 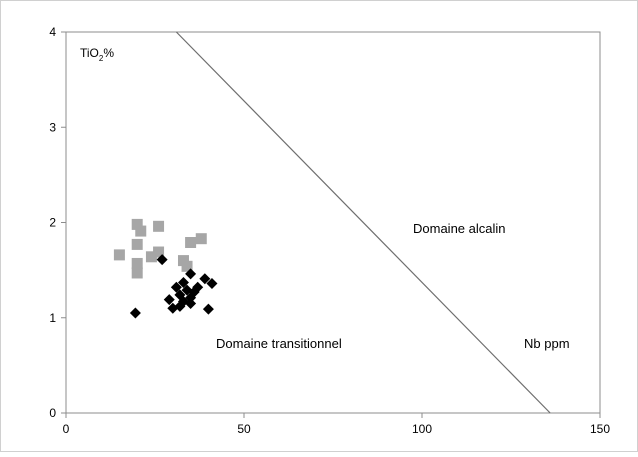 I want to click on x-tick-label: 0, so click(x=66, y=429).